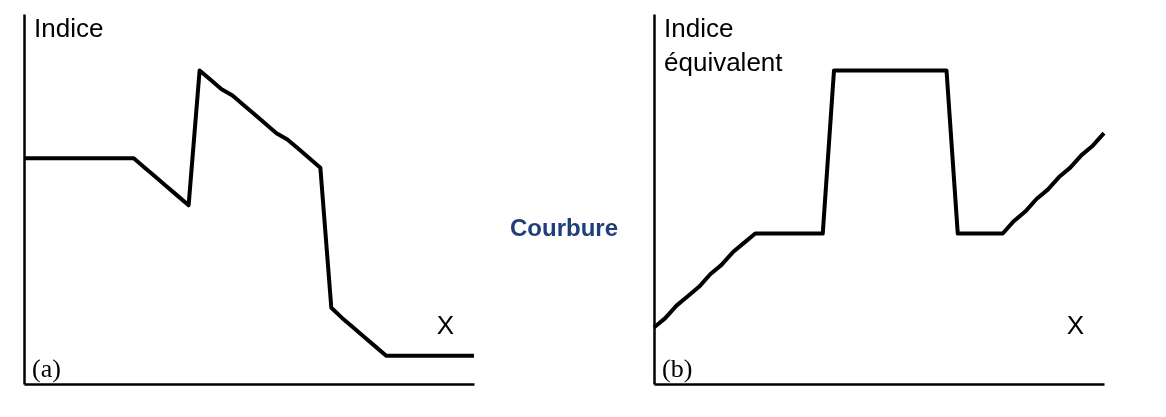 Image resolution: width=1166 pixels, height=417 pixels. Describe the element at coordinates (69, 28) in the screenshot. I see `y-axis-title: Indice` at that location.